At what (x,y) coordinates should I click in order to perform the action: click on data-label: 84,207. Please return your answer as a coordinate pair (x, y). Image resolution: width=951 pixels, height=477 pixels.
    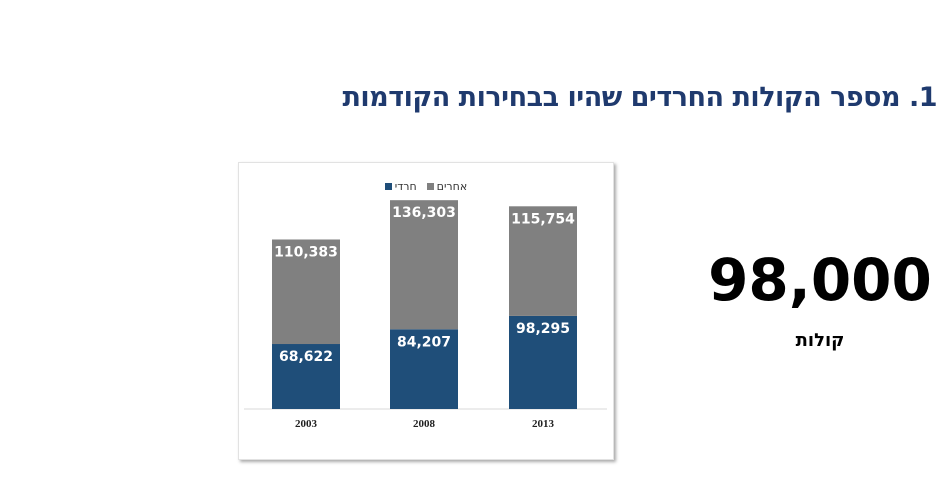
    Looking at the image, I should click on (424, 342).